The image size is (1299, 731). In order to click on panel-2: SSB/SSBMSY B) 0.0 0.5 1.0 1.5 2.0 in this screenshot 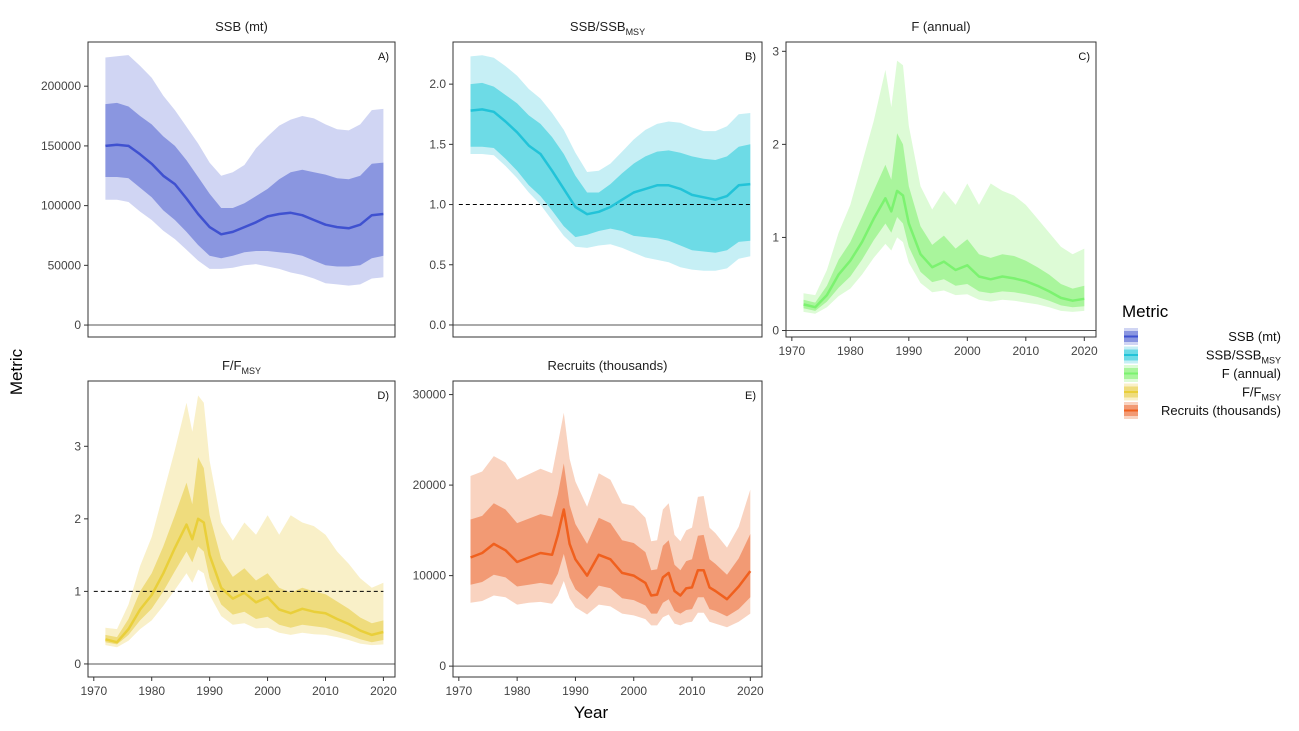, I will do `click(596, 178)`.